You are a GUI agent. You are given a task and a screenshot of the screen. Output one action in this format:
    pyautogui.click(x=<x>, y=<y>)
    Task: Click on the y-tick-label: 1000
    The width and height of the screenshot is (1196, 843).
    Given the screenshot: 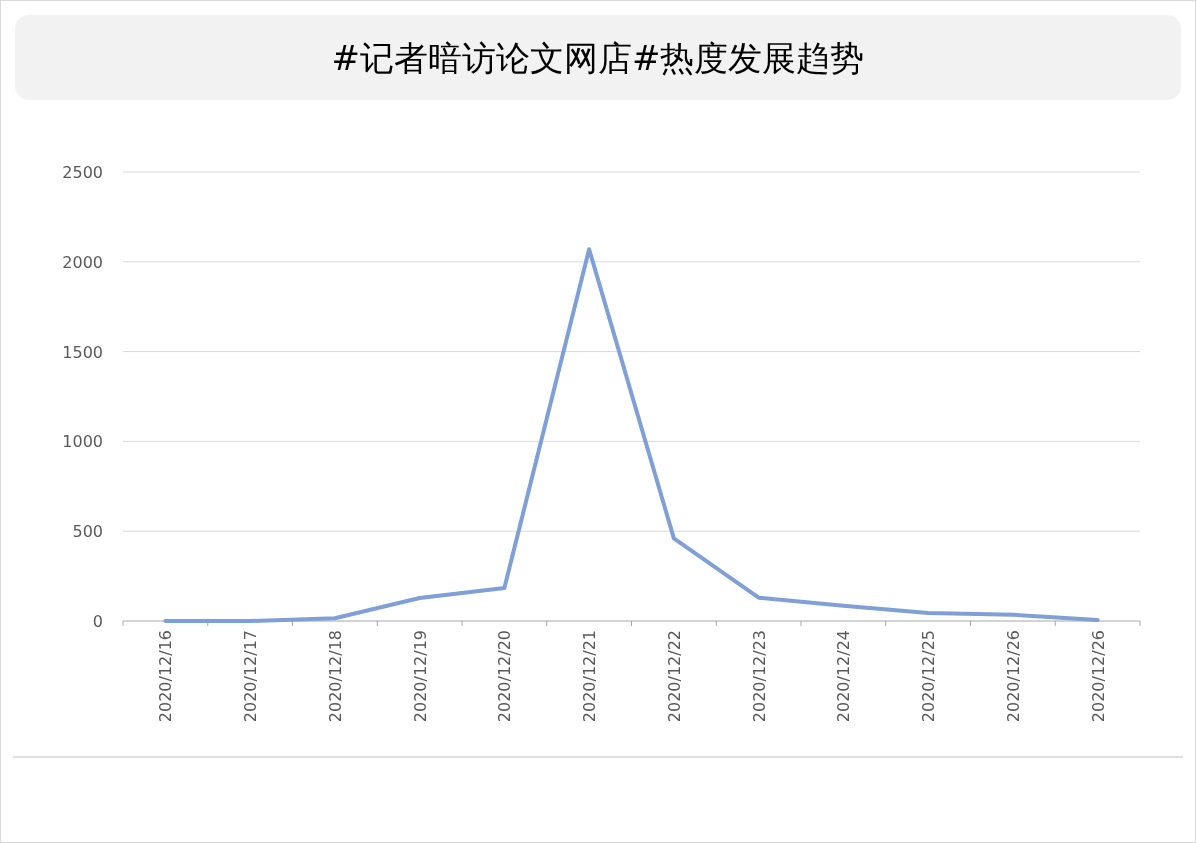 What is the action you would take?
    pyautogui.click(x=82, y=442)
    